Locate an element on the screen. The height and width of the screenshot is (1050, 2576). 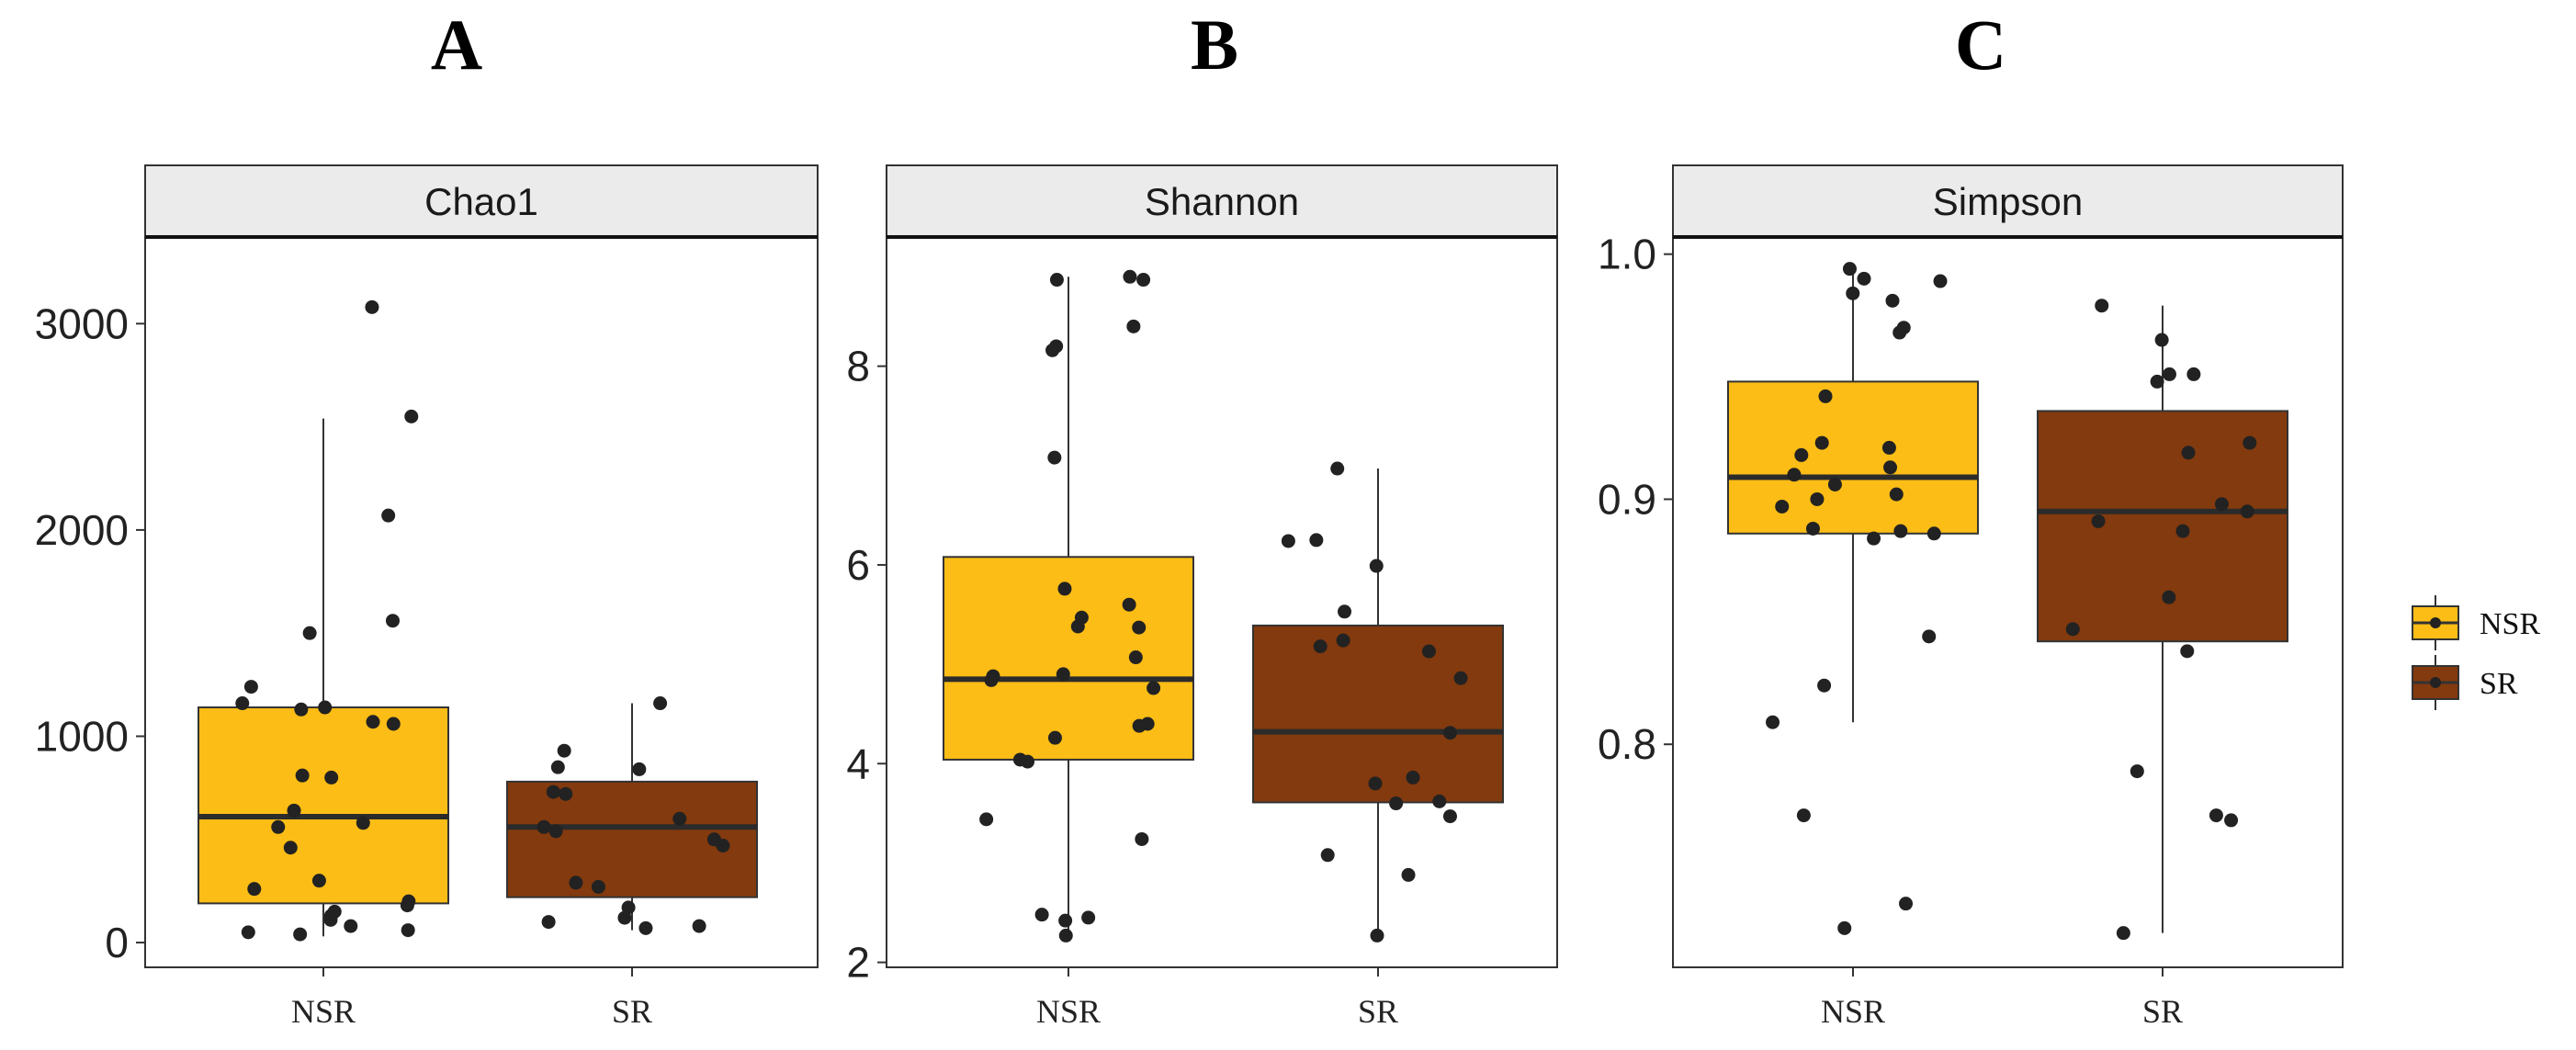
box-sr is located at coordinates (1378, 714).